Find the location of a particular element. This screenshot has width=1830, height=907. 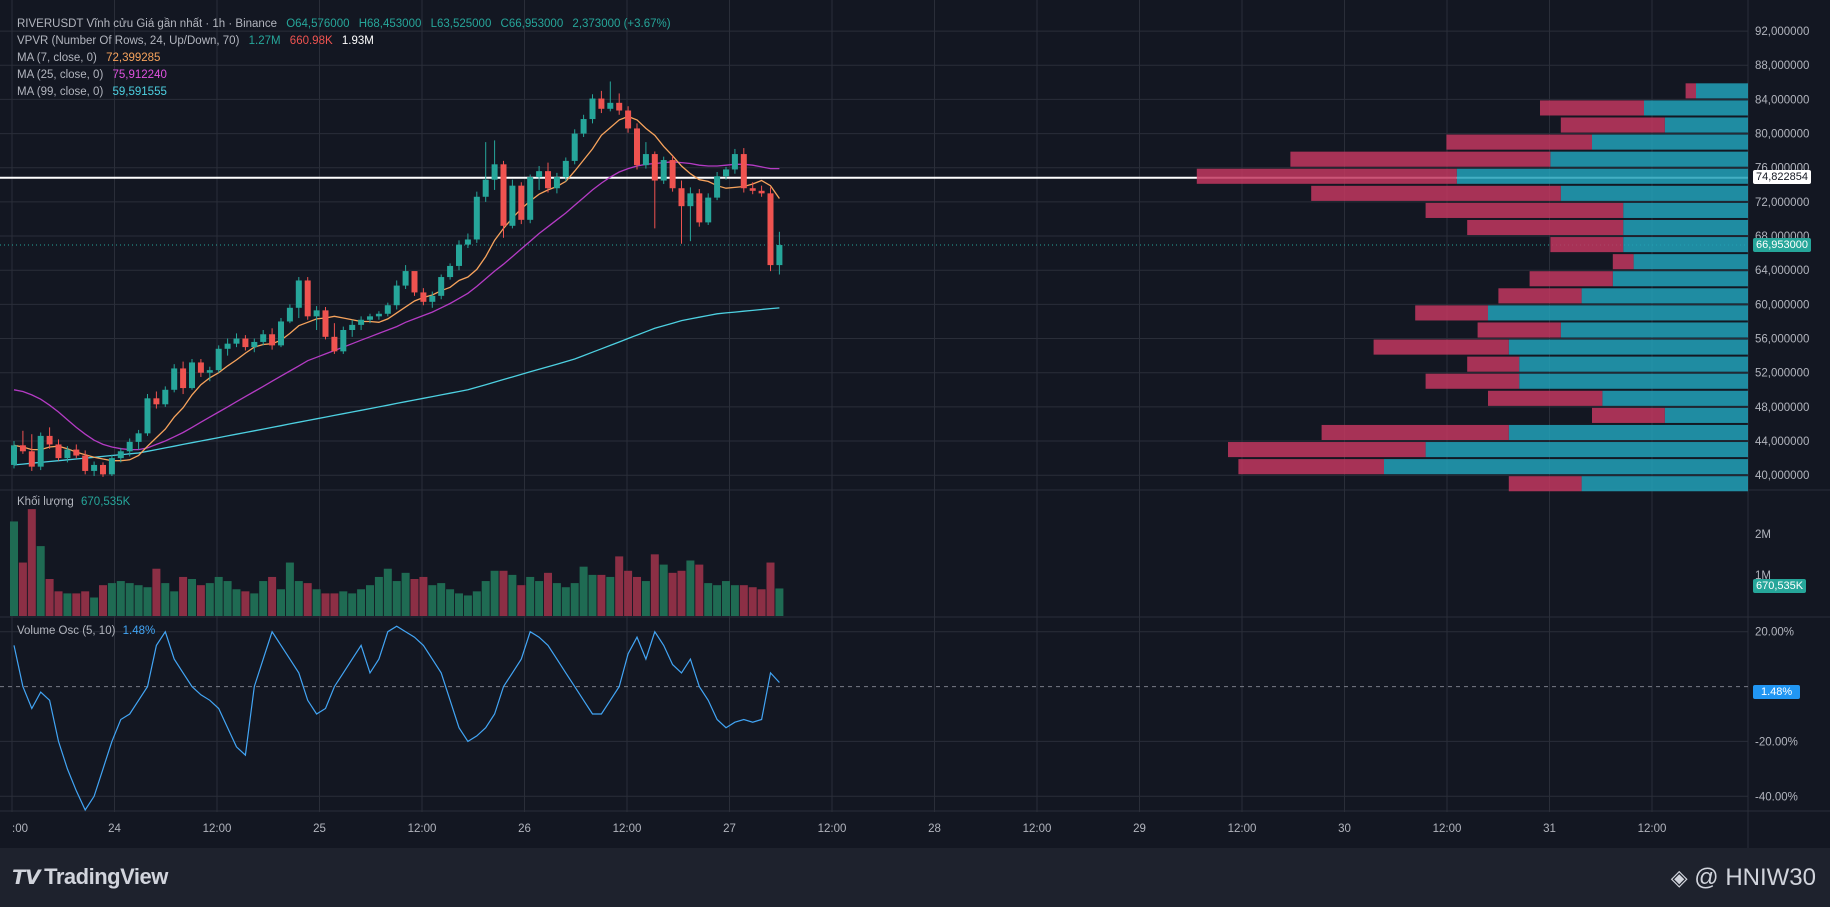

last-price-badge: 66,953000 is located at coordinates (1782, 245).